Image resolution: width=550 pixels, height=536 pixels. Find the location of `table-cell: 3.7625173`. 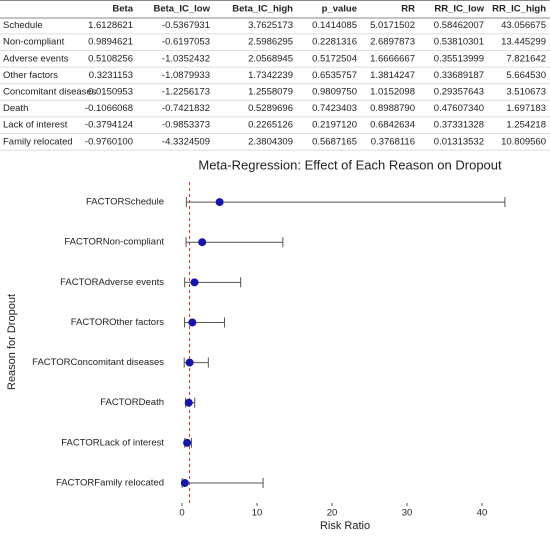

table-cell: 3.7625173 is located at coordinates (270, 25).